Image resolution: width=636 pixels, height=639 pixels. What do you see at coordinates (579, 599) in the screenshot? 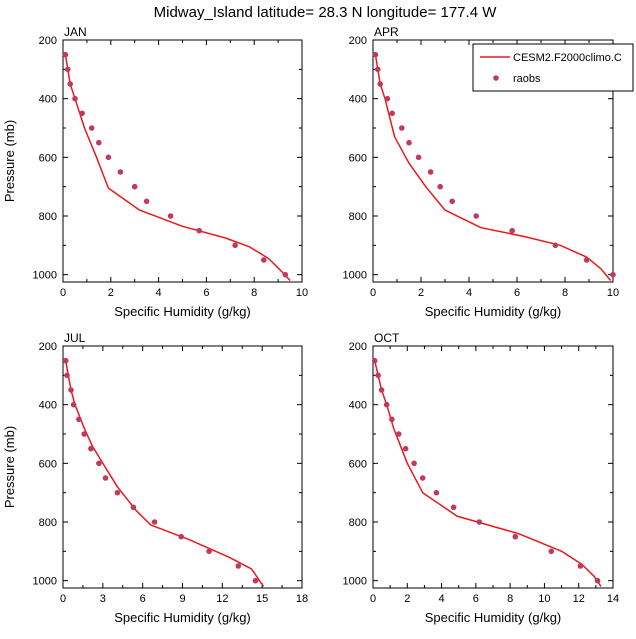
I see `x-tick-label: 12` at bounding box center [579, 599].